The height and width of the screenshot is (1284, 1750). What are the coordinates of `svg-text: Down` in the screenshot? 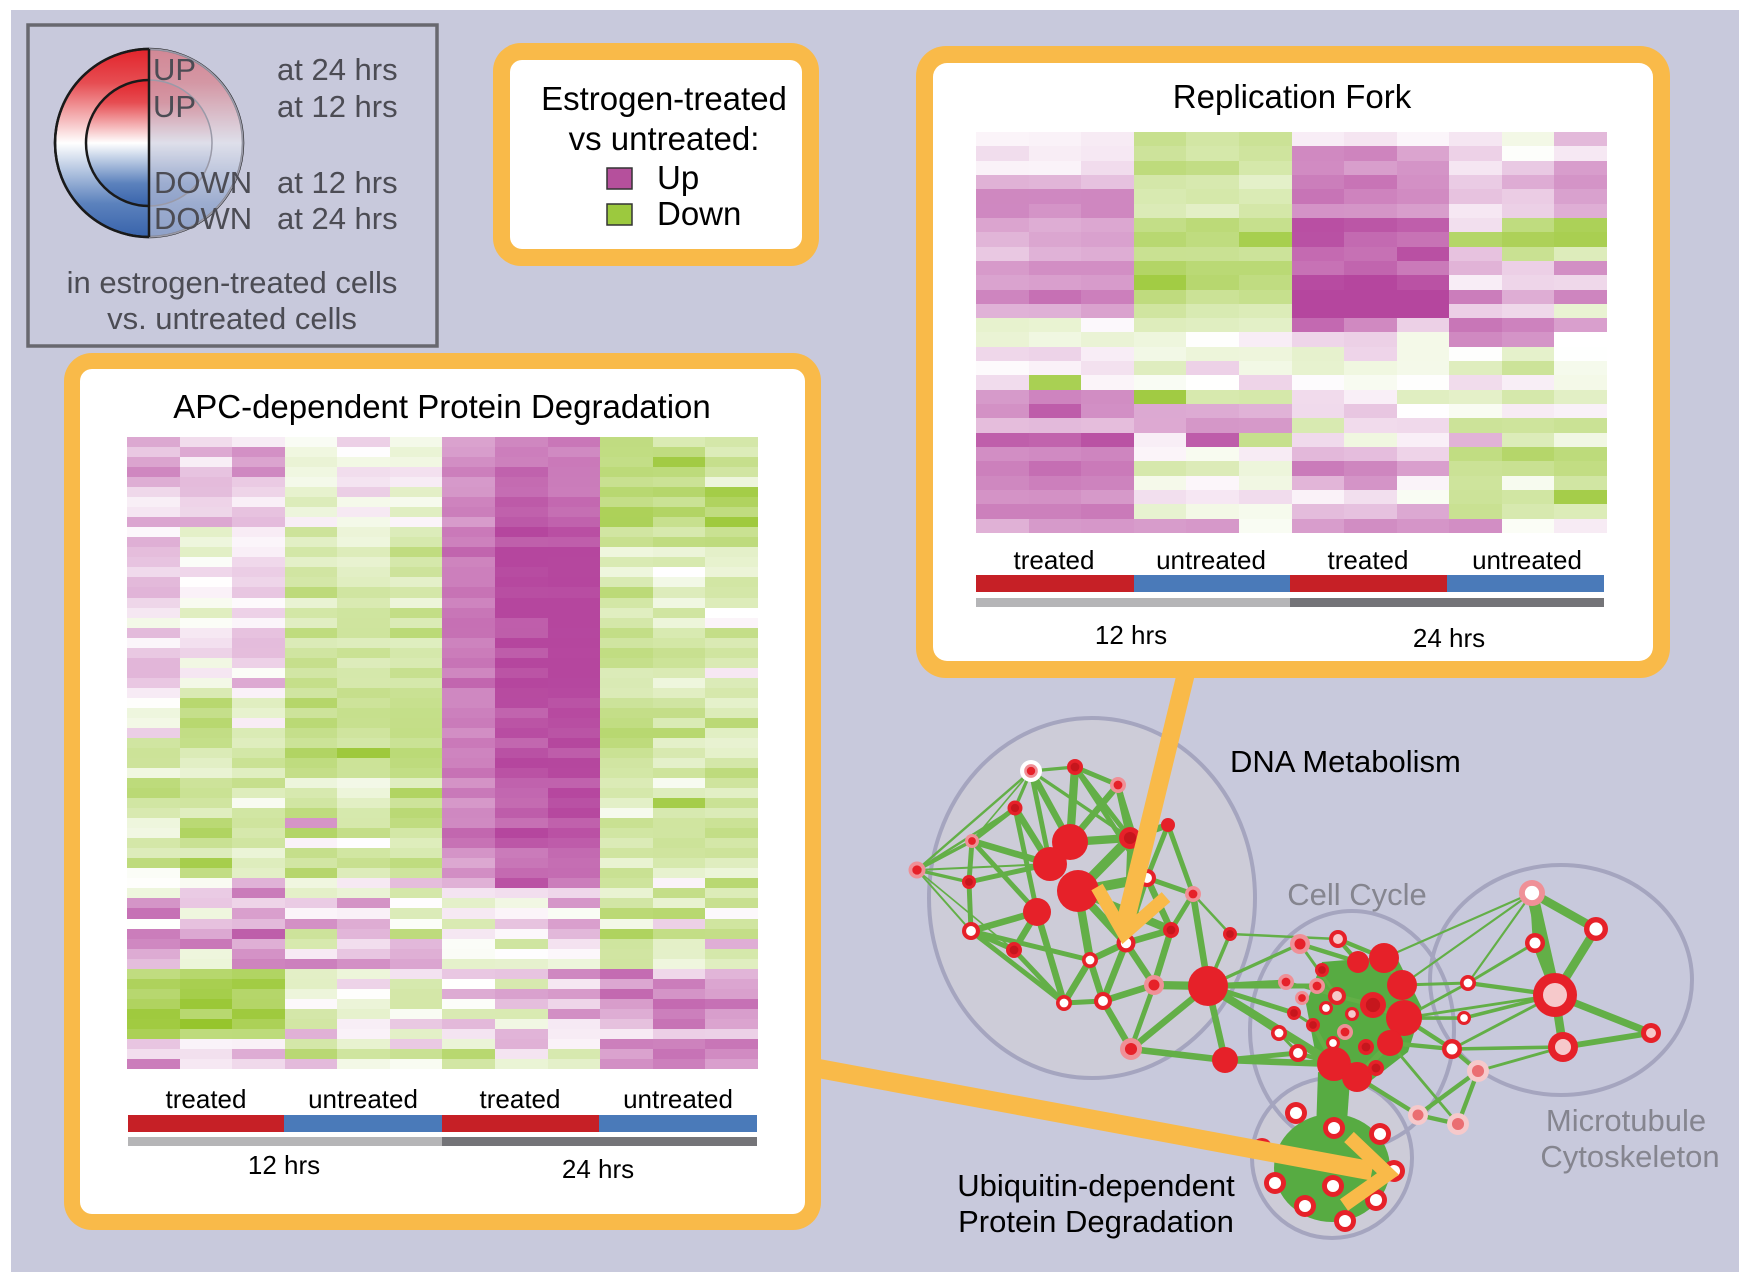 It's located at (699, 213).